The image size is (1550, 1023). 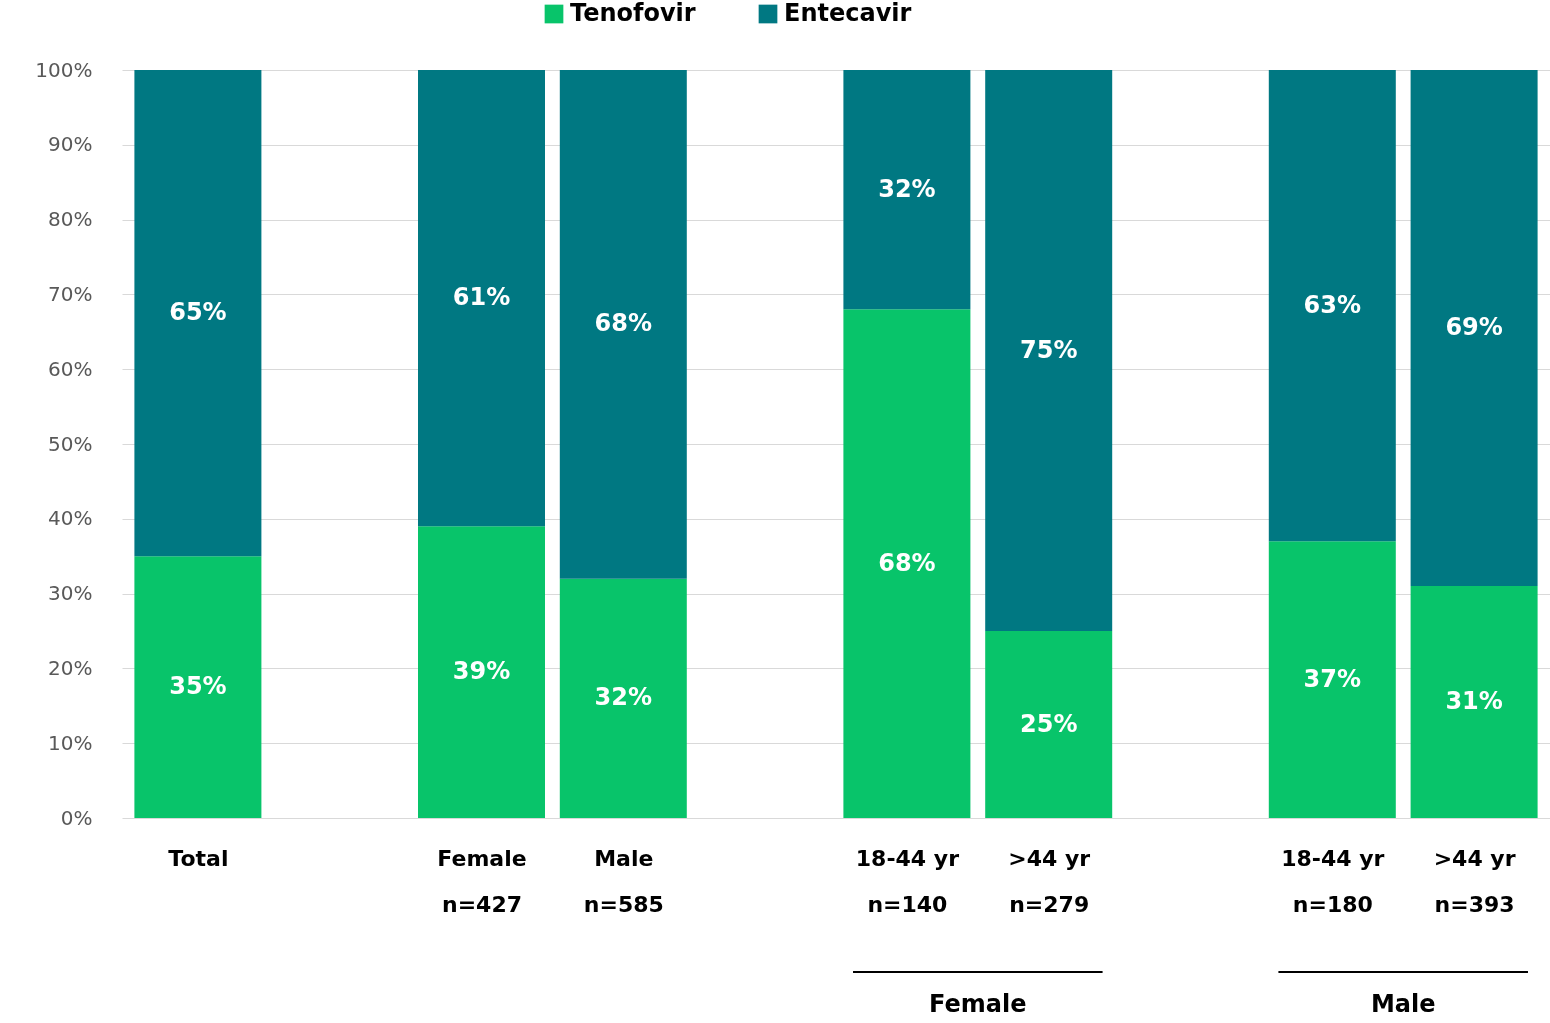 What do you see at coordinates (482, 881) in the screenshot?
I see `x-tick-label: Female n=427` at bounding box center [482, 881].